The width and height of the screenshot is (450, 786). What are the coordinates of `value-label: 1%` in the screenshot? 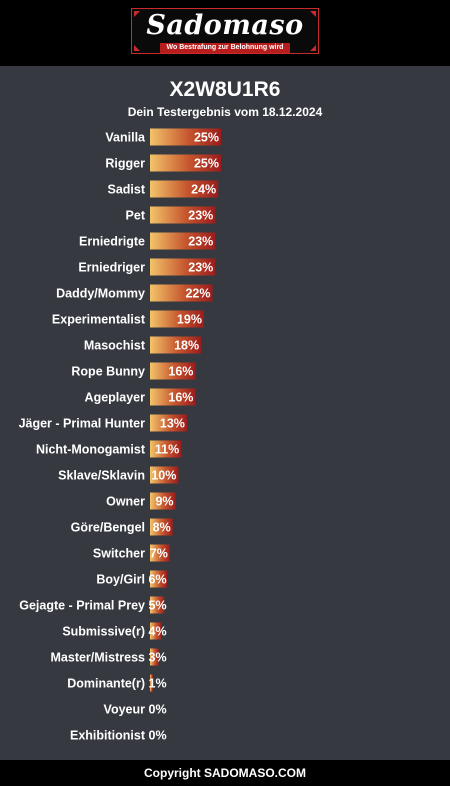 It's located at (158, 684).